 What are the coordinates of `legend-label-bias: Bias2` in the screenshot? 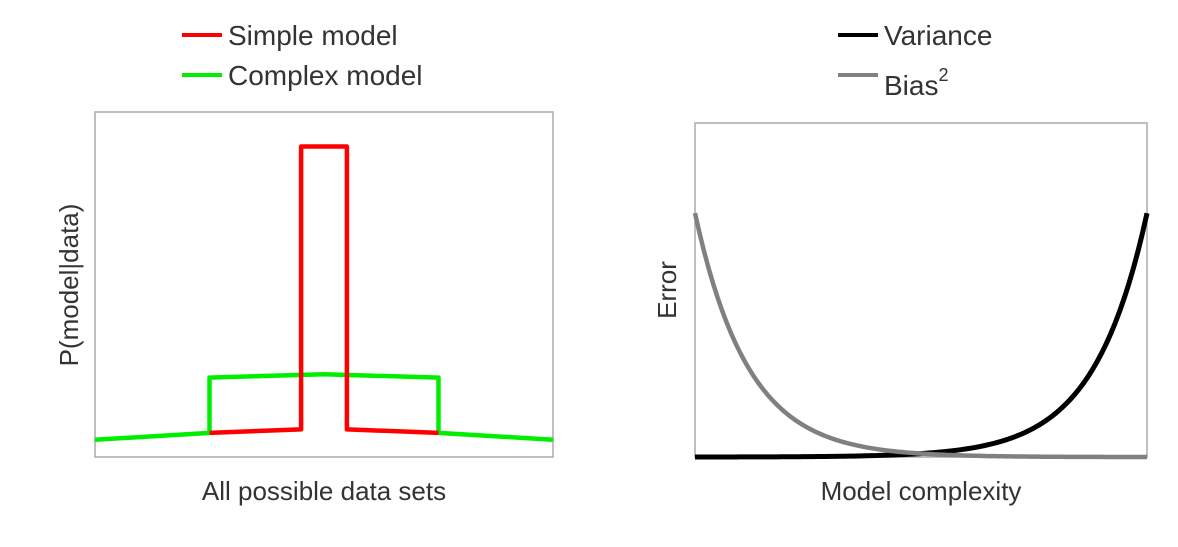 It's located at (916, 83).